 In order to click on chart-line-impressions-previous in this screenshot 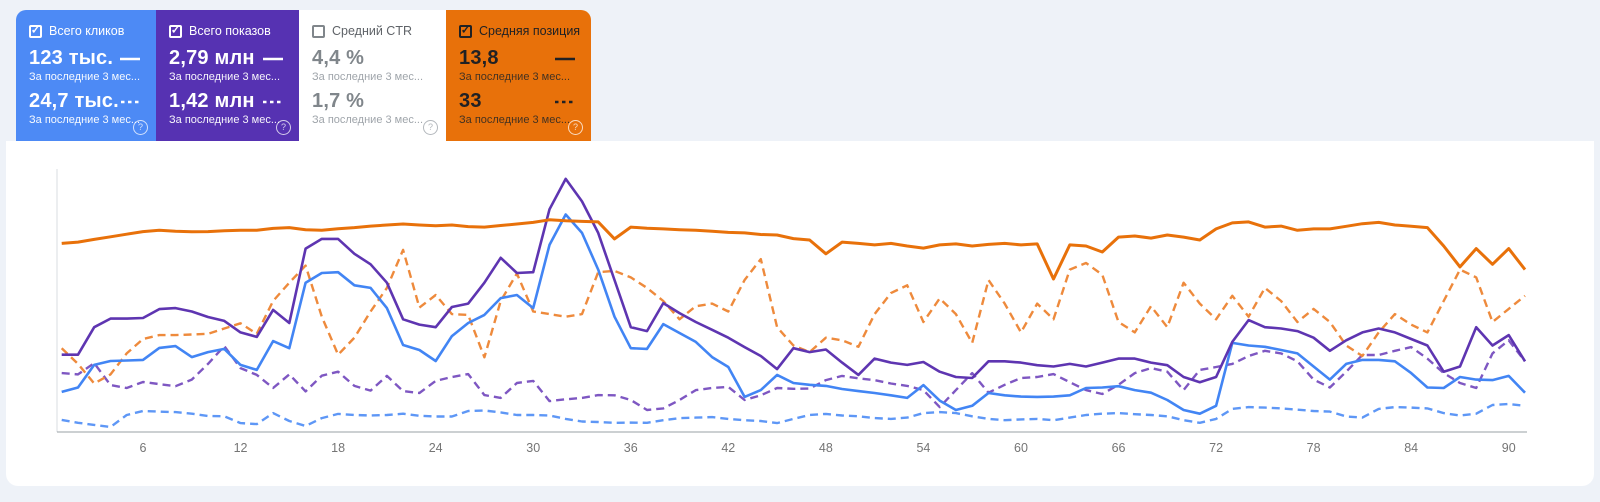, I will do `click(793, 375)`.